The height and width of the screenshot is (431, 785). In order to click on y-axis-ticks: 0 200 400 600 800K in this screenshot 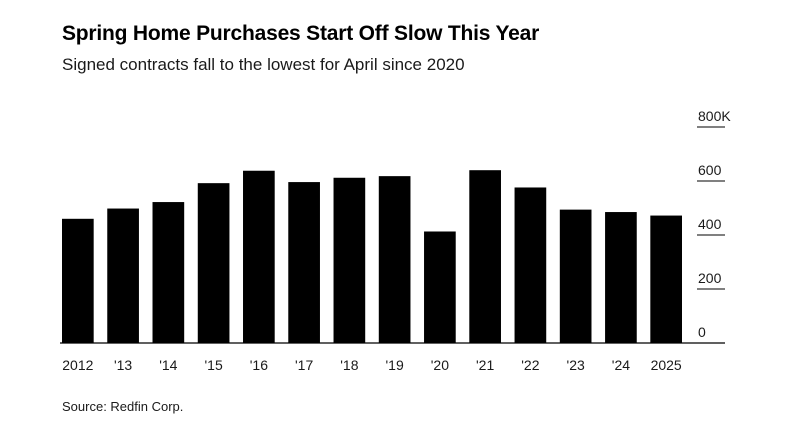, I will do `click(714, 224)`.